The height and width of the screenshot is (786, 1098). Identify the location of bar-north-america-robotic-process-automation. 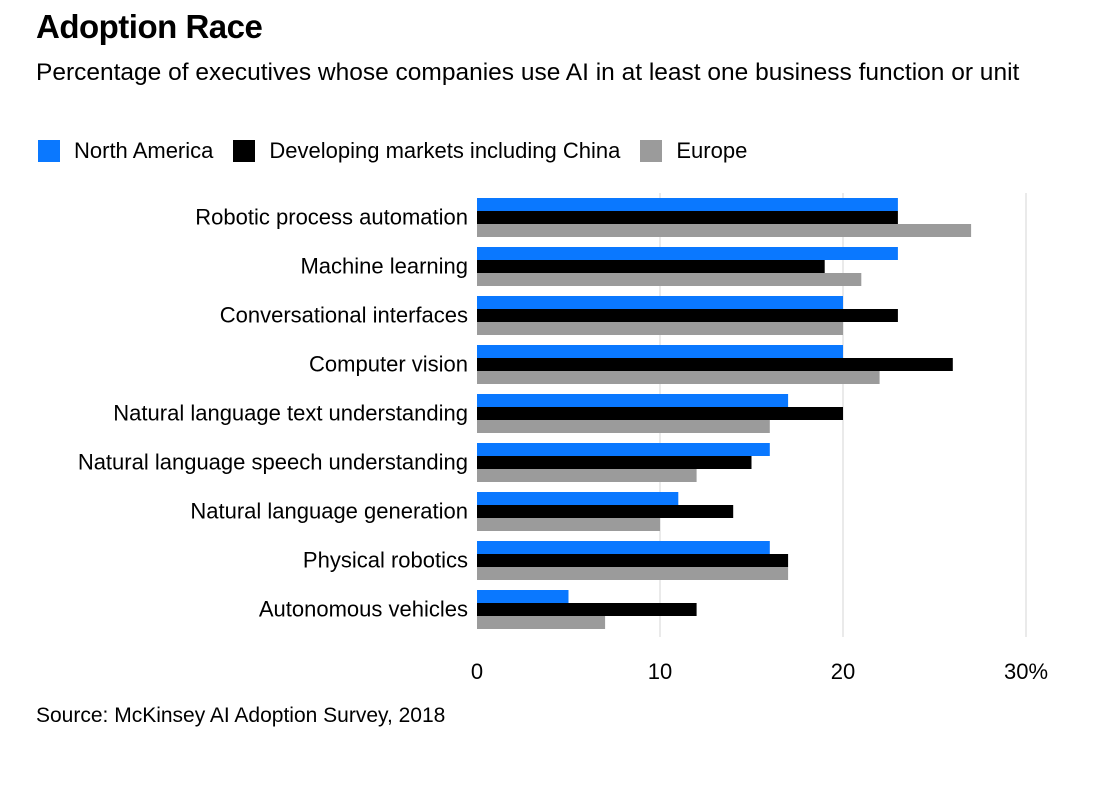
(687, 204).